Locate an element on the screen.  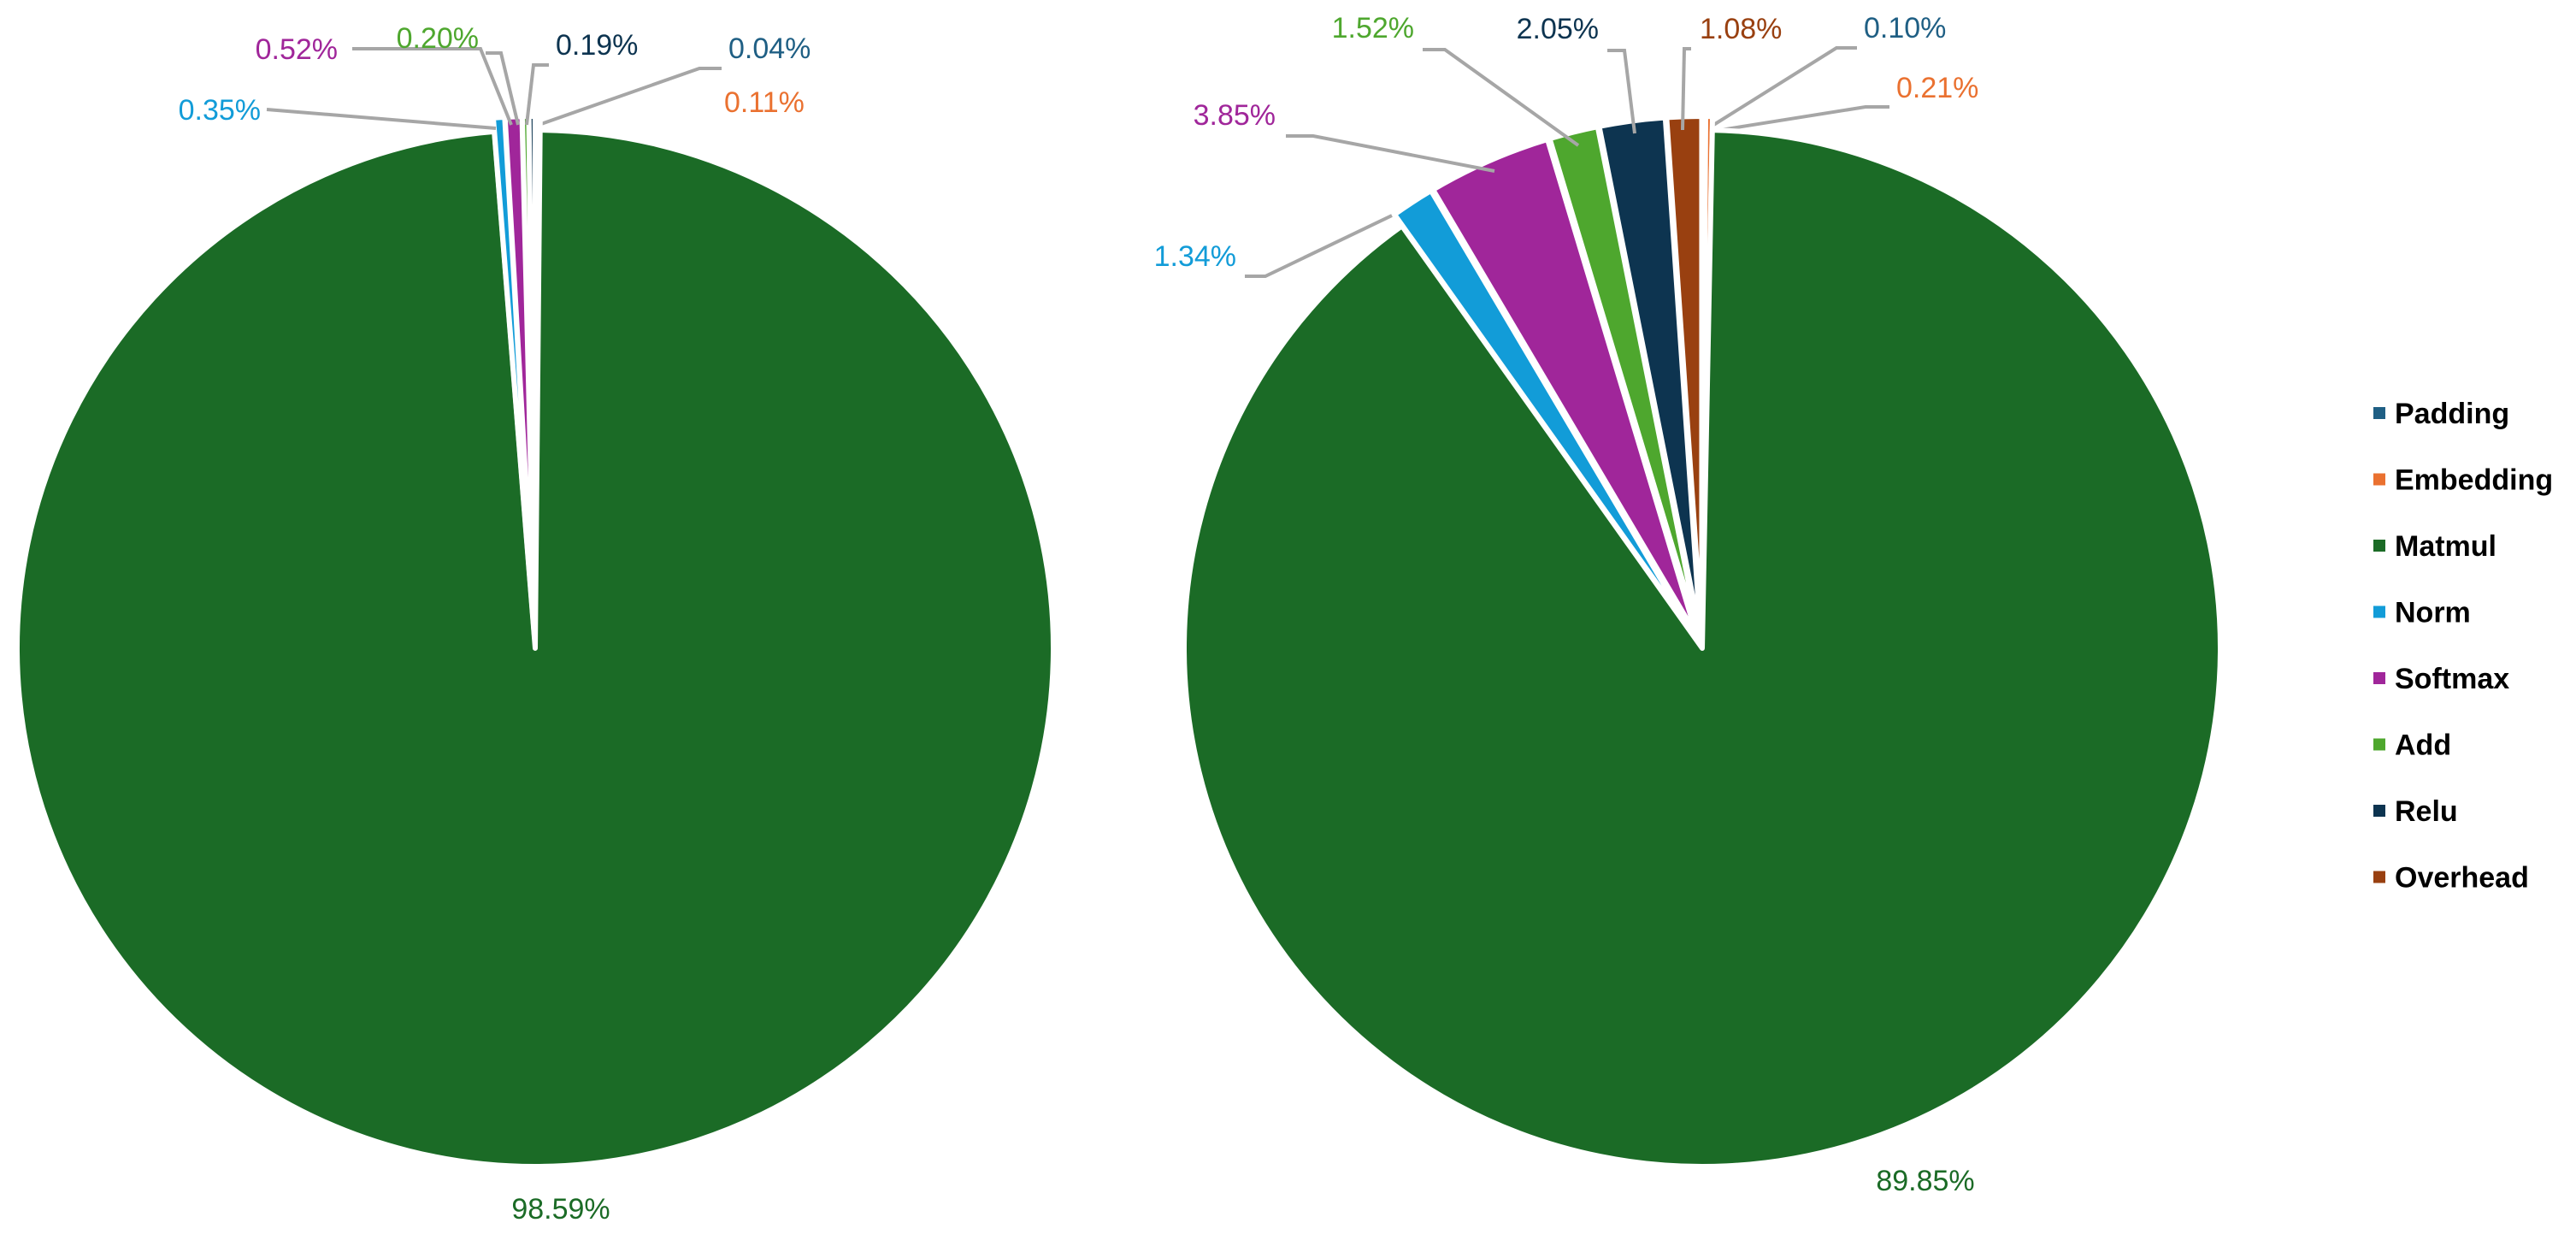
data-label-embedding: 0.21% is located at coordinates (1937, 88).